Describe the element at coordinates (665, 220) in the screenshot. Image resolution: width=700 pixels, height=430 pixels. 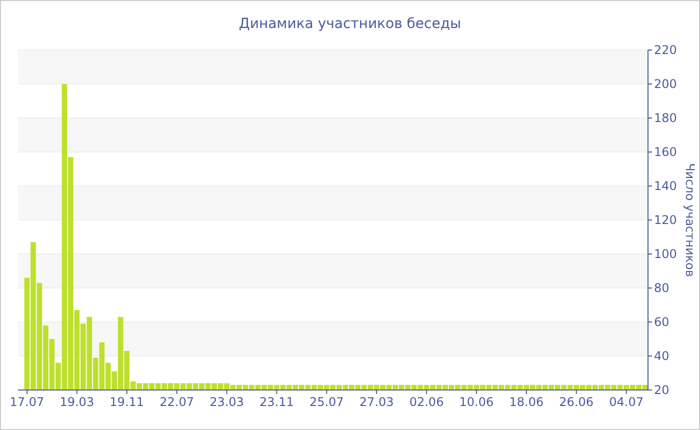
I see `y-tick-label: 120` at that location.